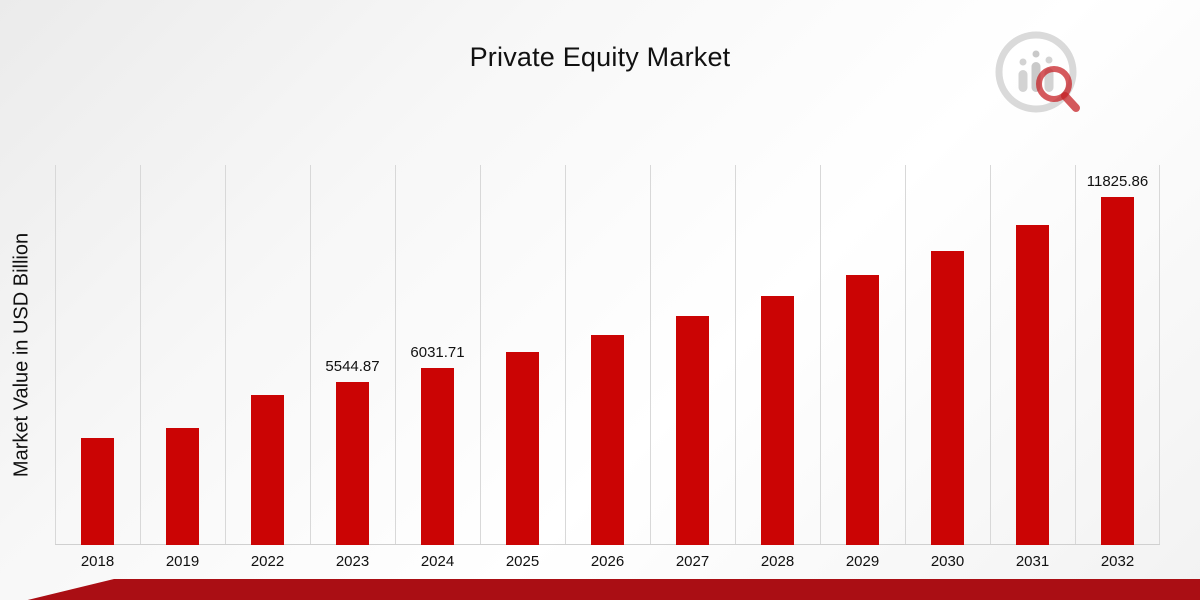 The width and height of the screenshot is (1200, 600). I want to click on magnifier-handle, so click(1070, 102).